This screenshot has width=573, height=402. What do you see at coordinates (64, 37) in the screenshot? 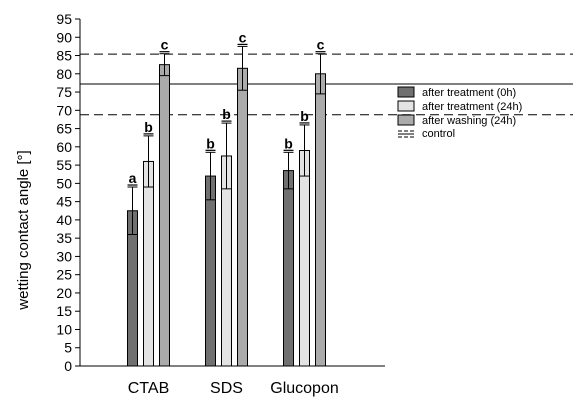
I see `y-tick-label: 90` at bounding box center [64, 37].